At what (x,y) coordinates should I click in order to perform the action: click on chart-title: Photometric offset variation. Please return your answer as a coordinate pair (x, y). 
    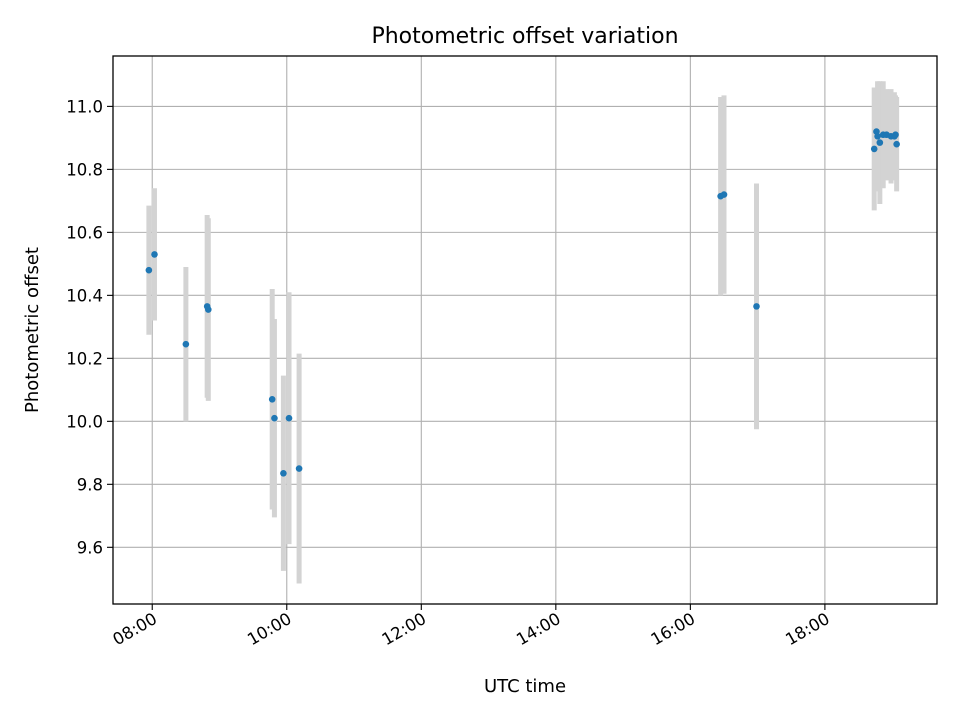
    Looking at the image, I should click on (524, 36).